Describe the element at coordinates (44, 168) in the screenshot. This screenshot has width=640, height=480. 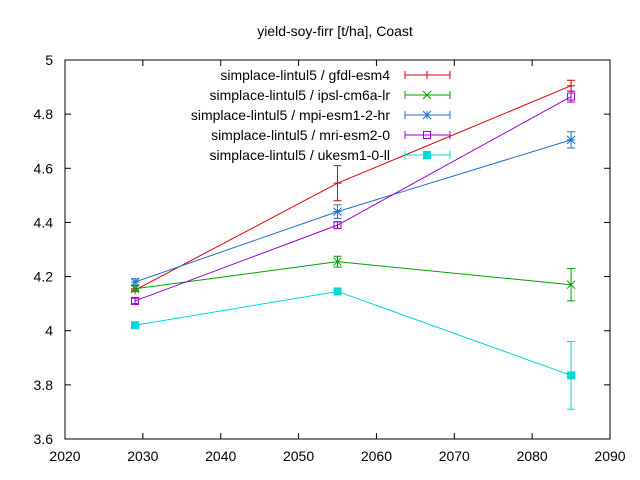
I see `y-tick-label: 4.6` at that location.